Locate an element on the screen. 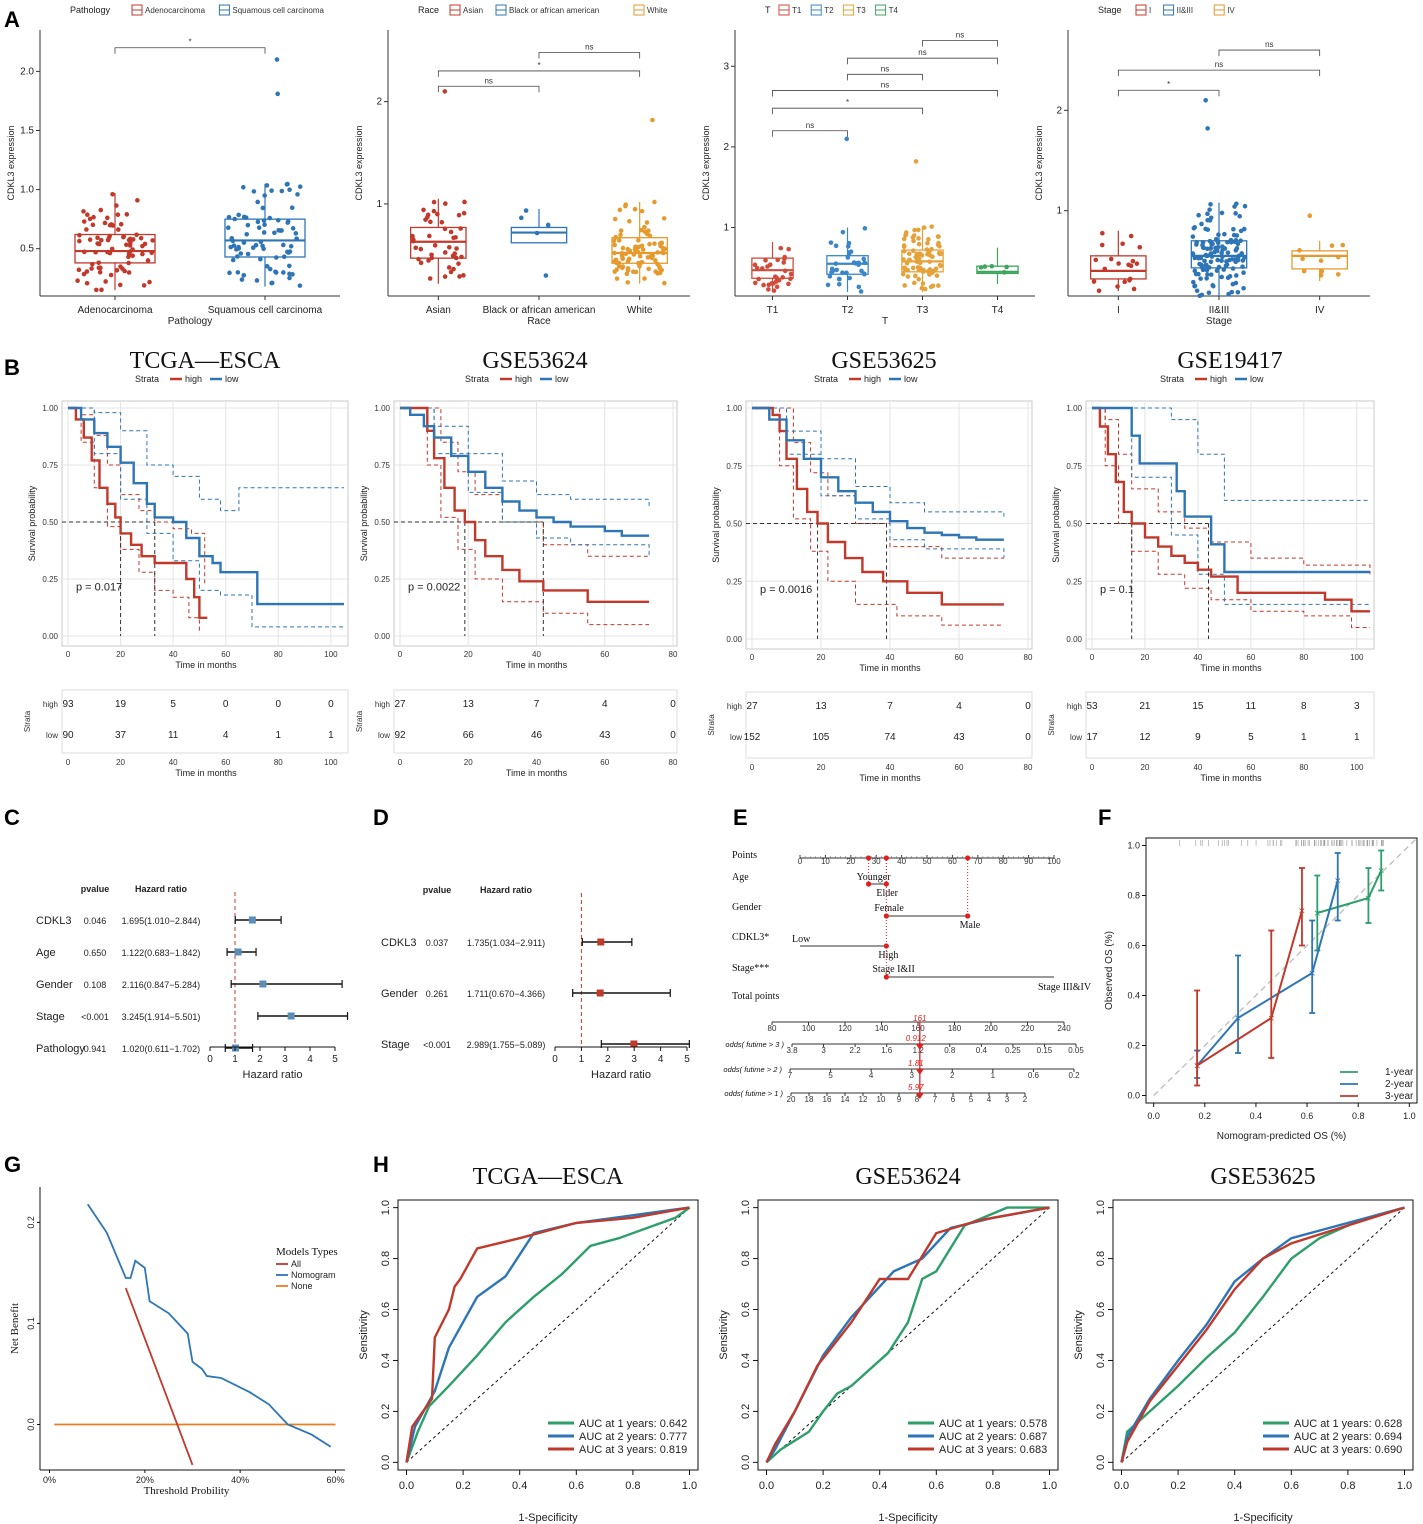  y-tick-label: 0.5 is located at coordinates (27, 249).